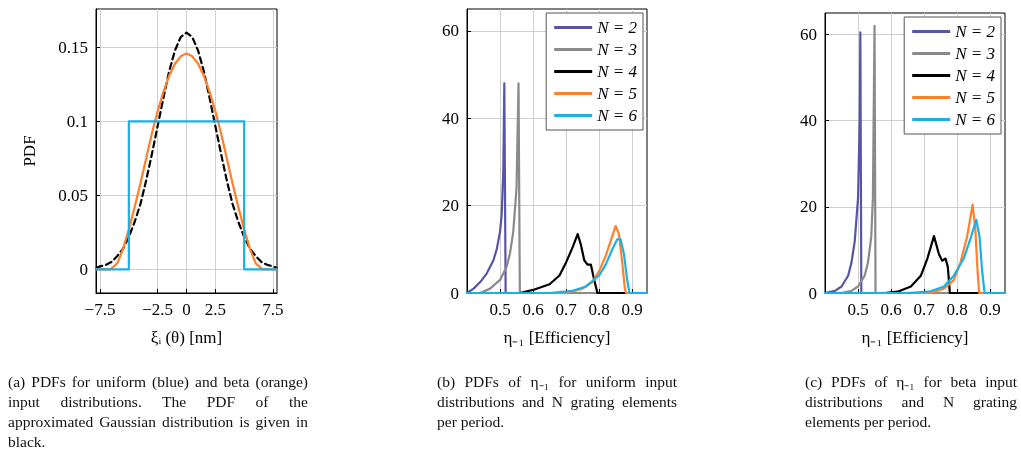 Image resolution: width=1021 pixels, height=474 pixels. What do you see at coordinates (911, 402) in the screenshot?
I see `text: (c) PDFs of η₋₁ for beta input distributions and N grating elements per period.` at bounding box center [911, 402].